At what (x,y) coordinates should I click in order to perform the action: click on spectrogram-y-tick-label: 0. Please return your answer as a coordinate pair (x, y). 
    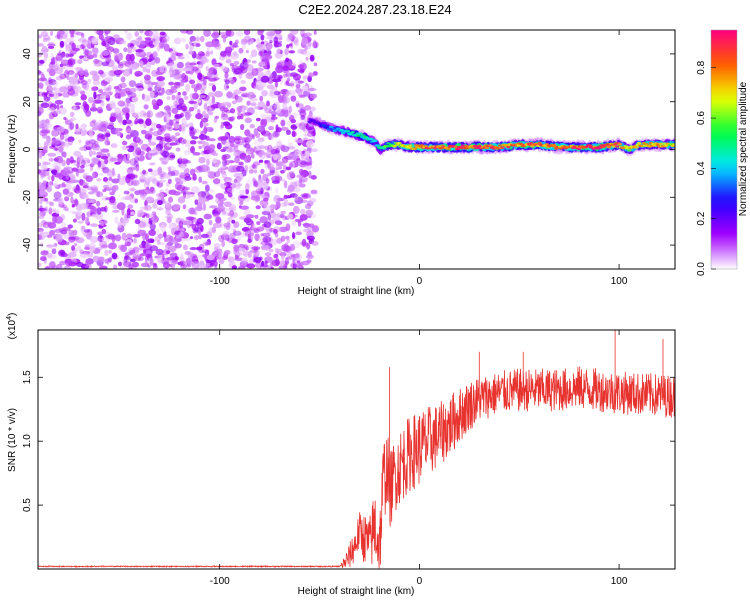
    Looking at the image, I should click on (27, 149).